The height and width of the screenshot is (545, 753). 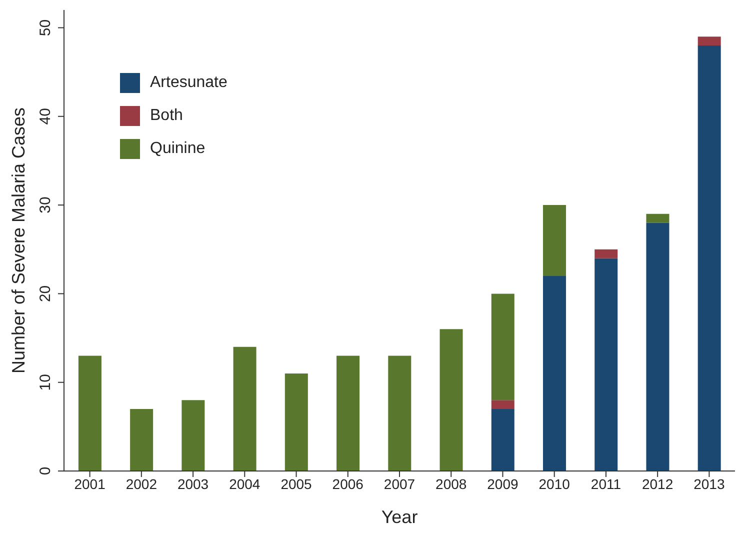 What do you see at coordinates (45, 471) in the screenshot?
I see `y-tick-label: 0` at bounding box center [45, 471].